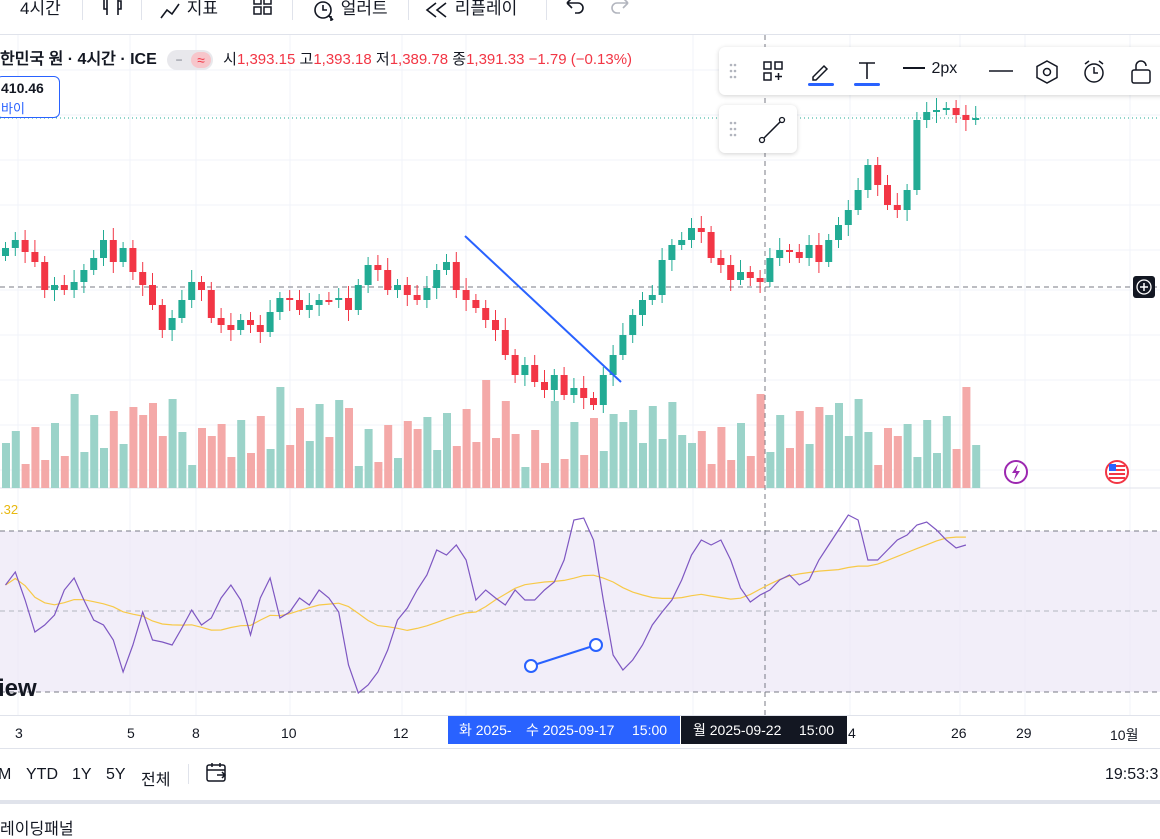 The image size is (1160, 839). What do you see at coordinates (867, 75) in the screenshot?
I see `text-color-icon` at bounding box center [867, 75].